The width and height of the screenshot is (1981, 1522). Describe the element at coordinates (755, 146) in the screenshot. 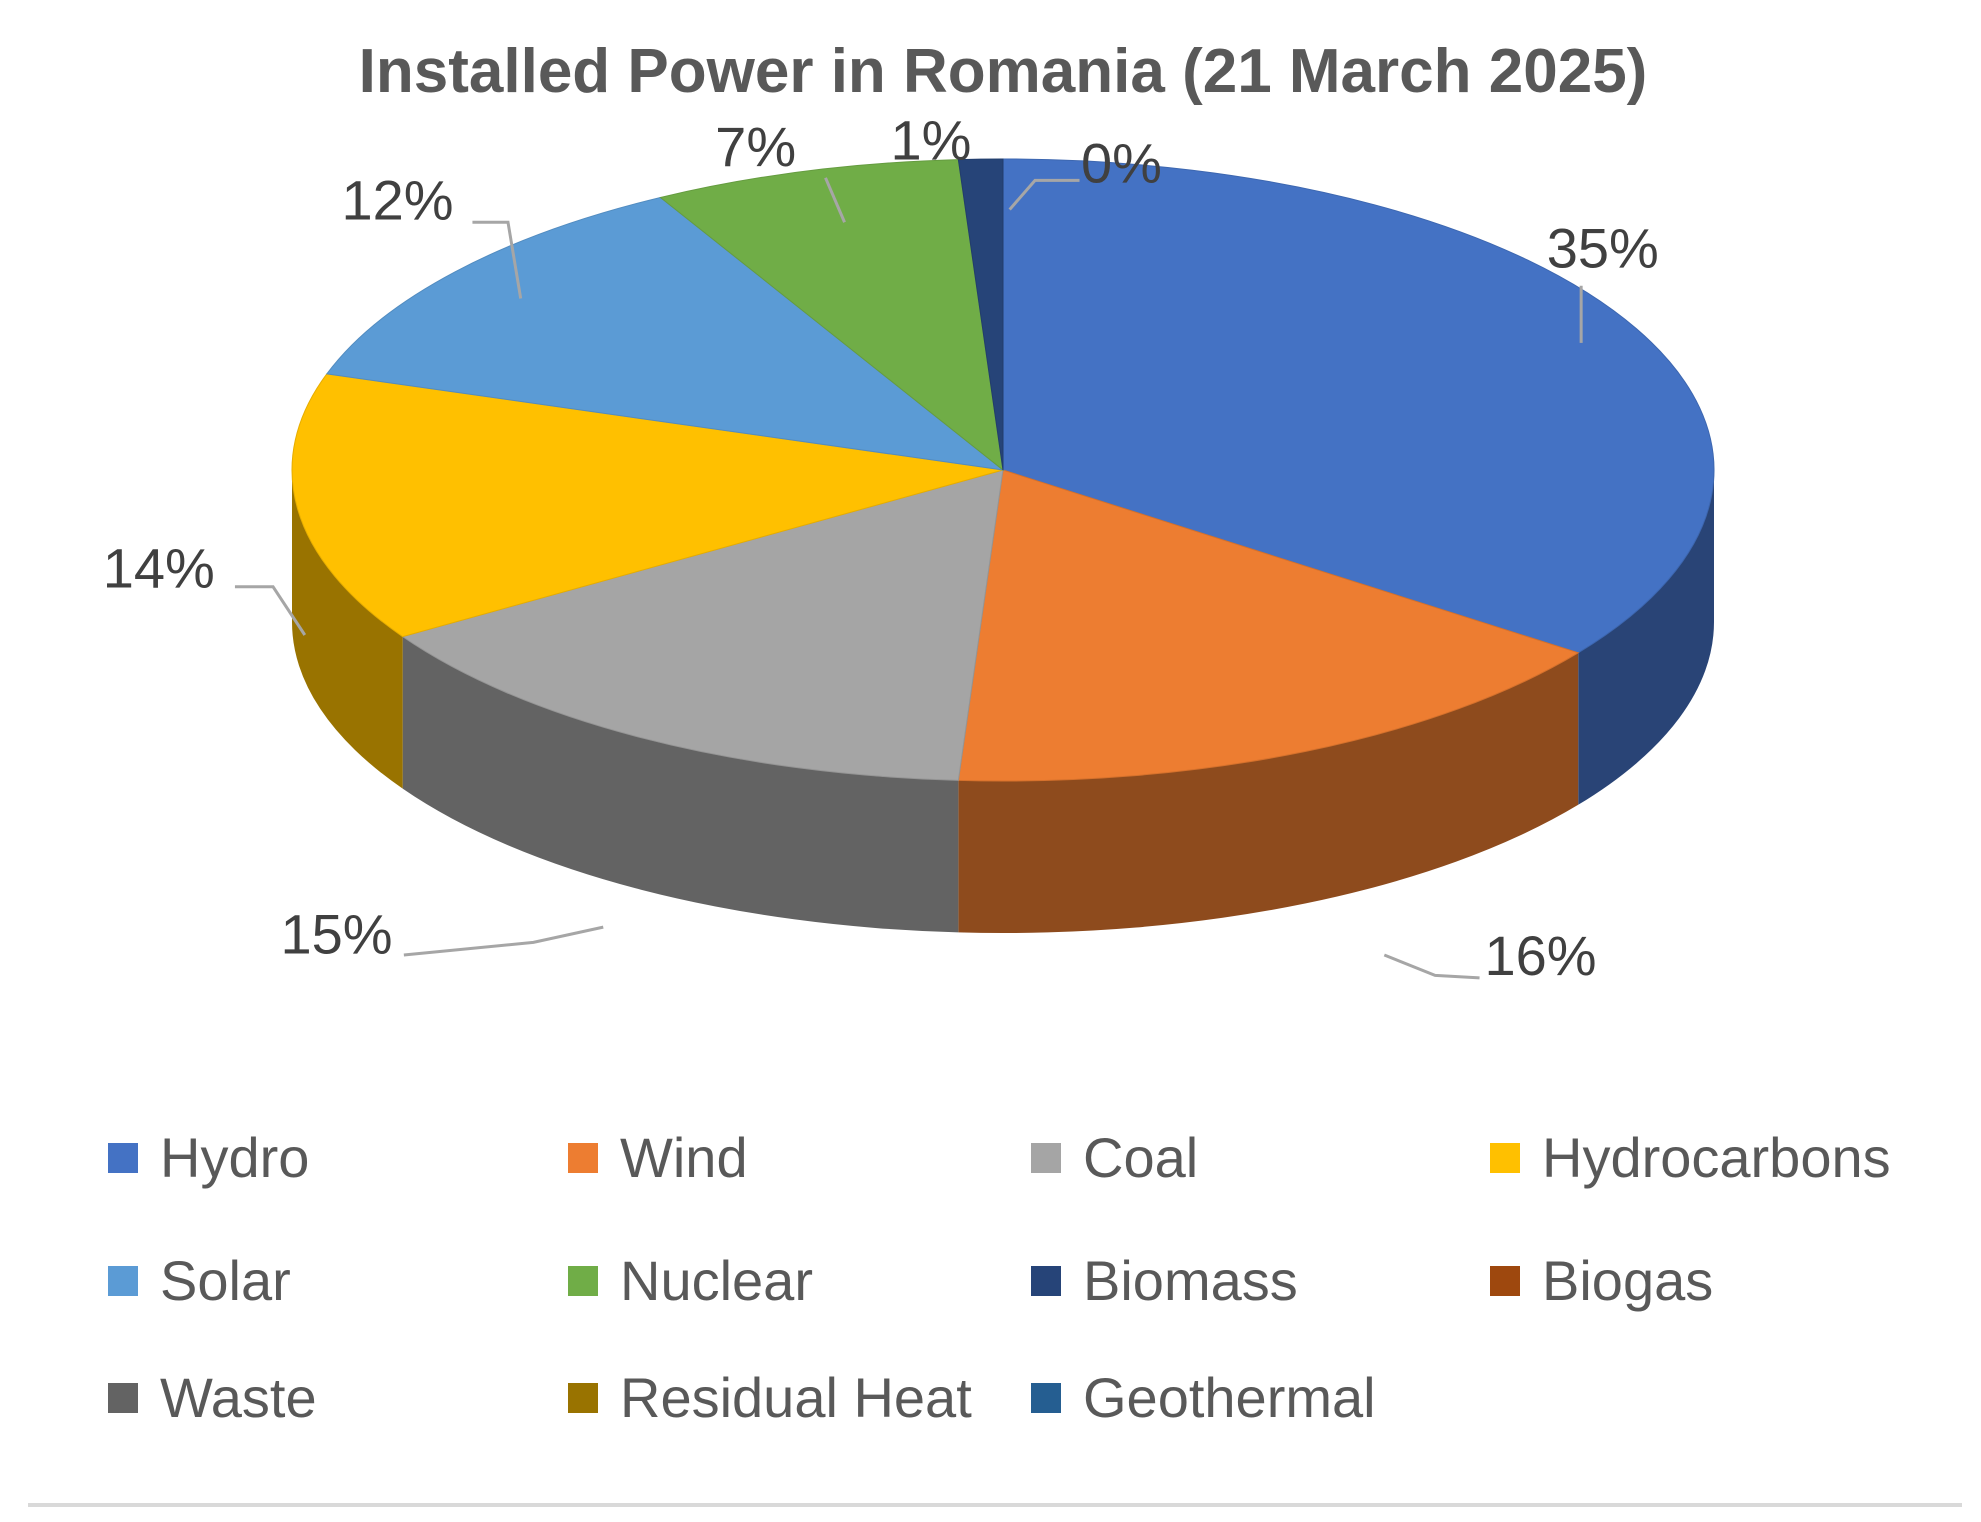

I see `data-label-nuclear: 7%` at that location.